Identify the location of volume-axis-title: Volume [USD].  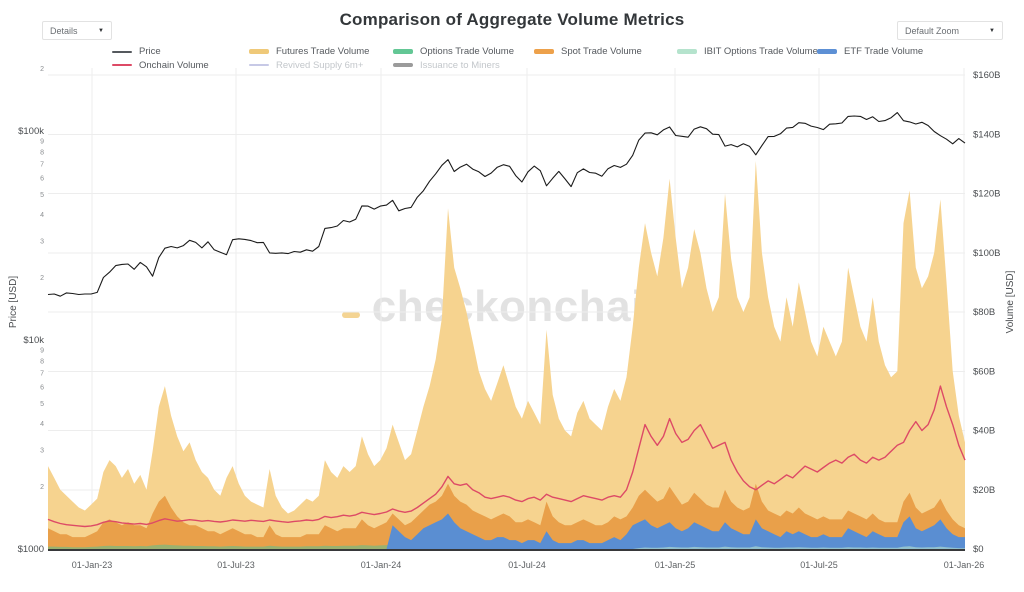
(1010, 302).